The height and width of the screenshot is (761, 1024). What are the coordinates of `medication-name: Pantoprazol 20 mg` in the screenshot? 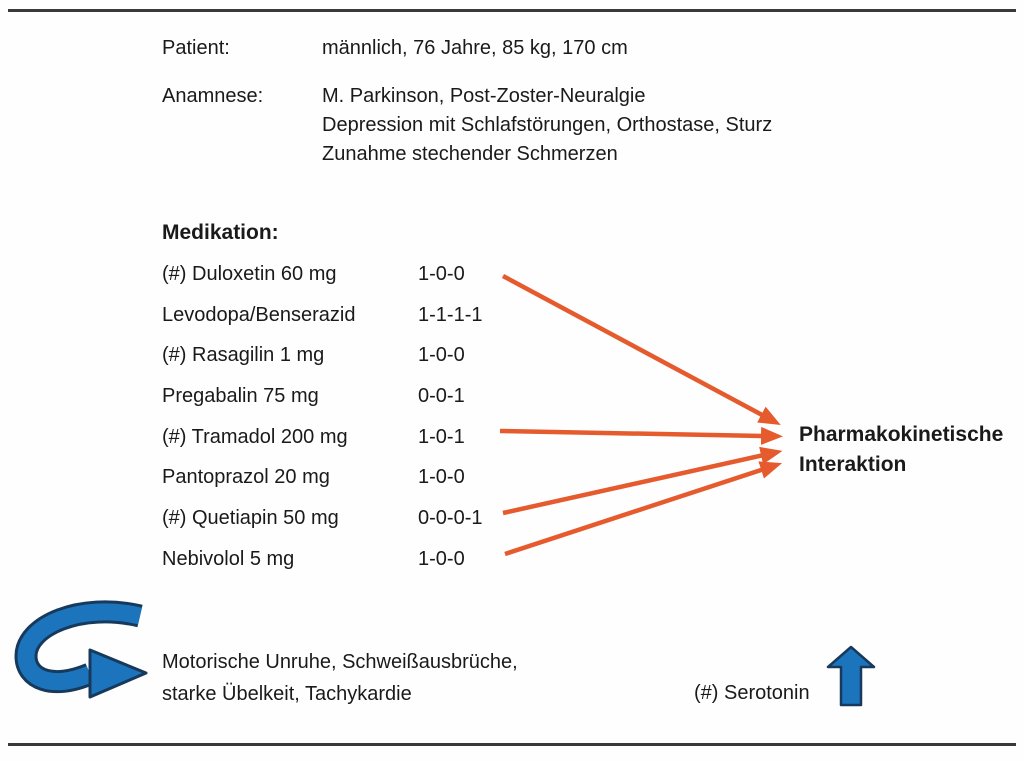 It's located at (246, 477).